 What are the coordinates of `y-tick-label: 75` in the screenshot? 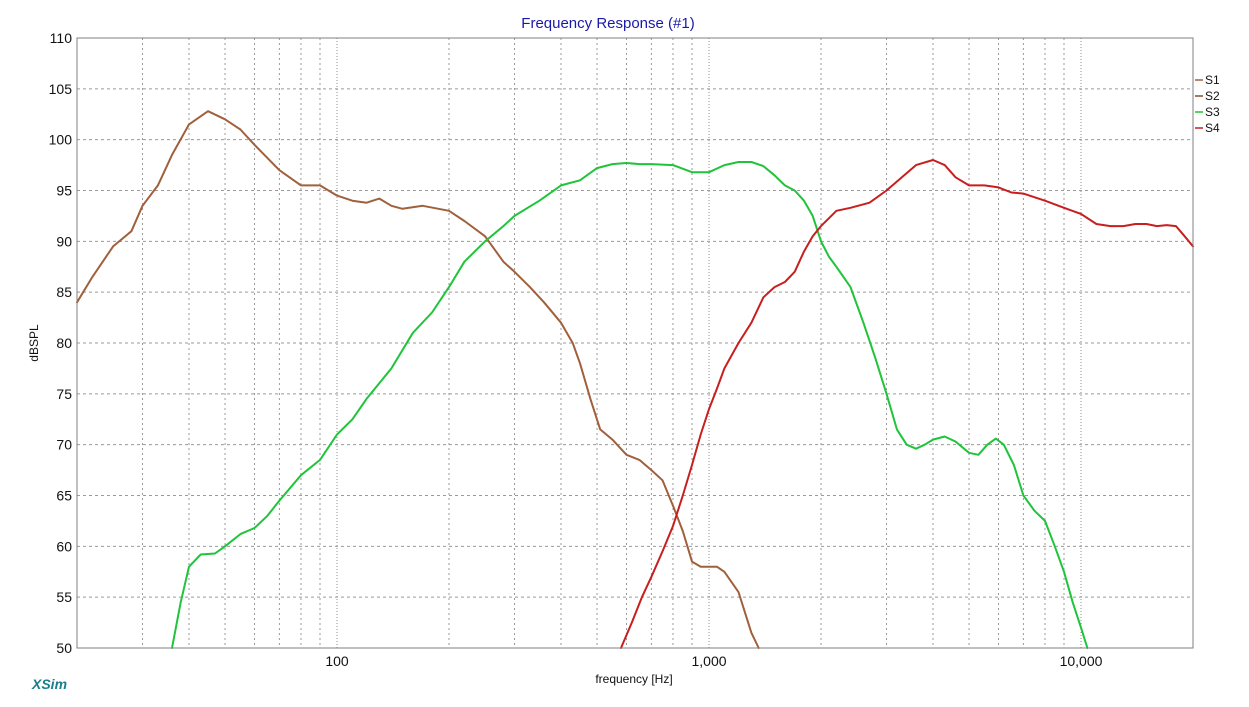 It's located at (64, 394).